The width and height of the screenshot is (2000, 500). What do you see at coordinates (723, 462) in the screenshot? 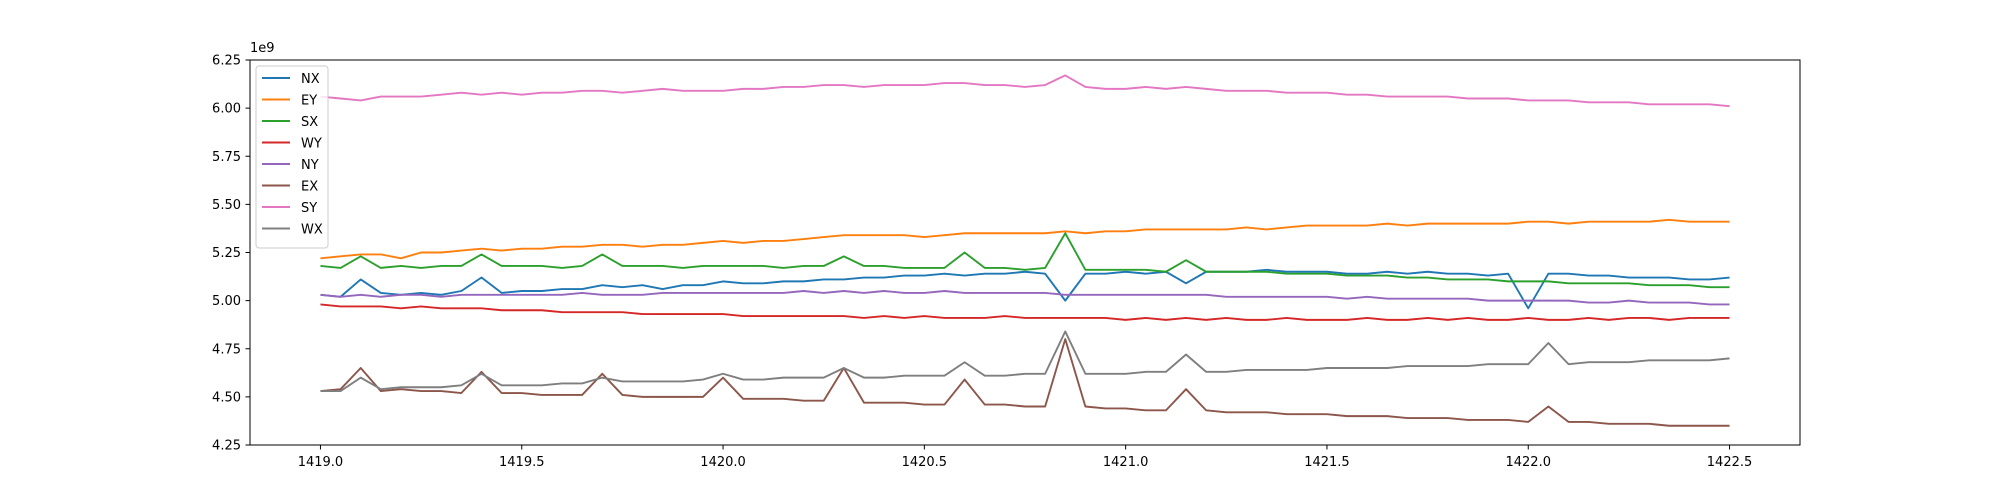
I see `x-tick-label: 1420.0` at bounding box center [723, 462].